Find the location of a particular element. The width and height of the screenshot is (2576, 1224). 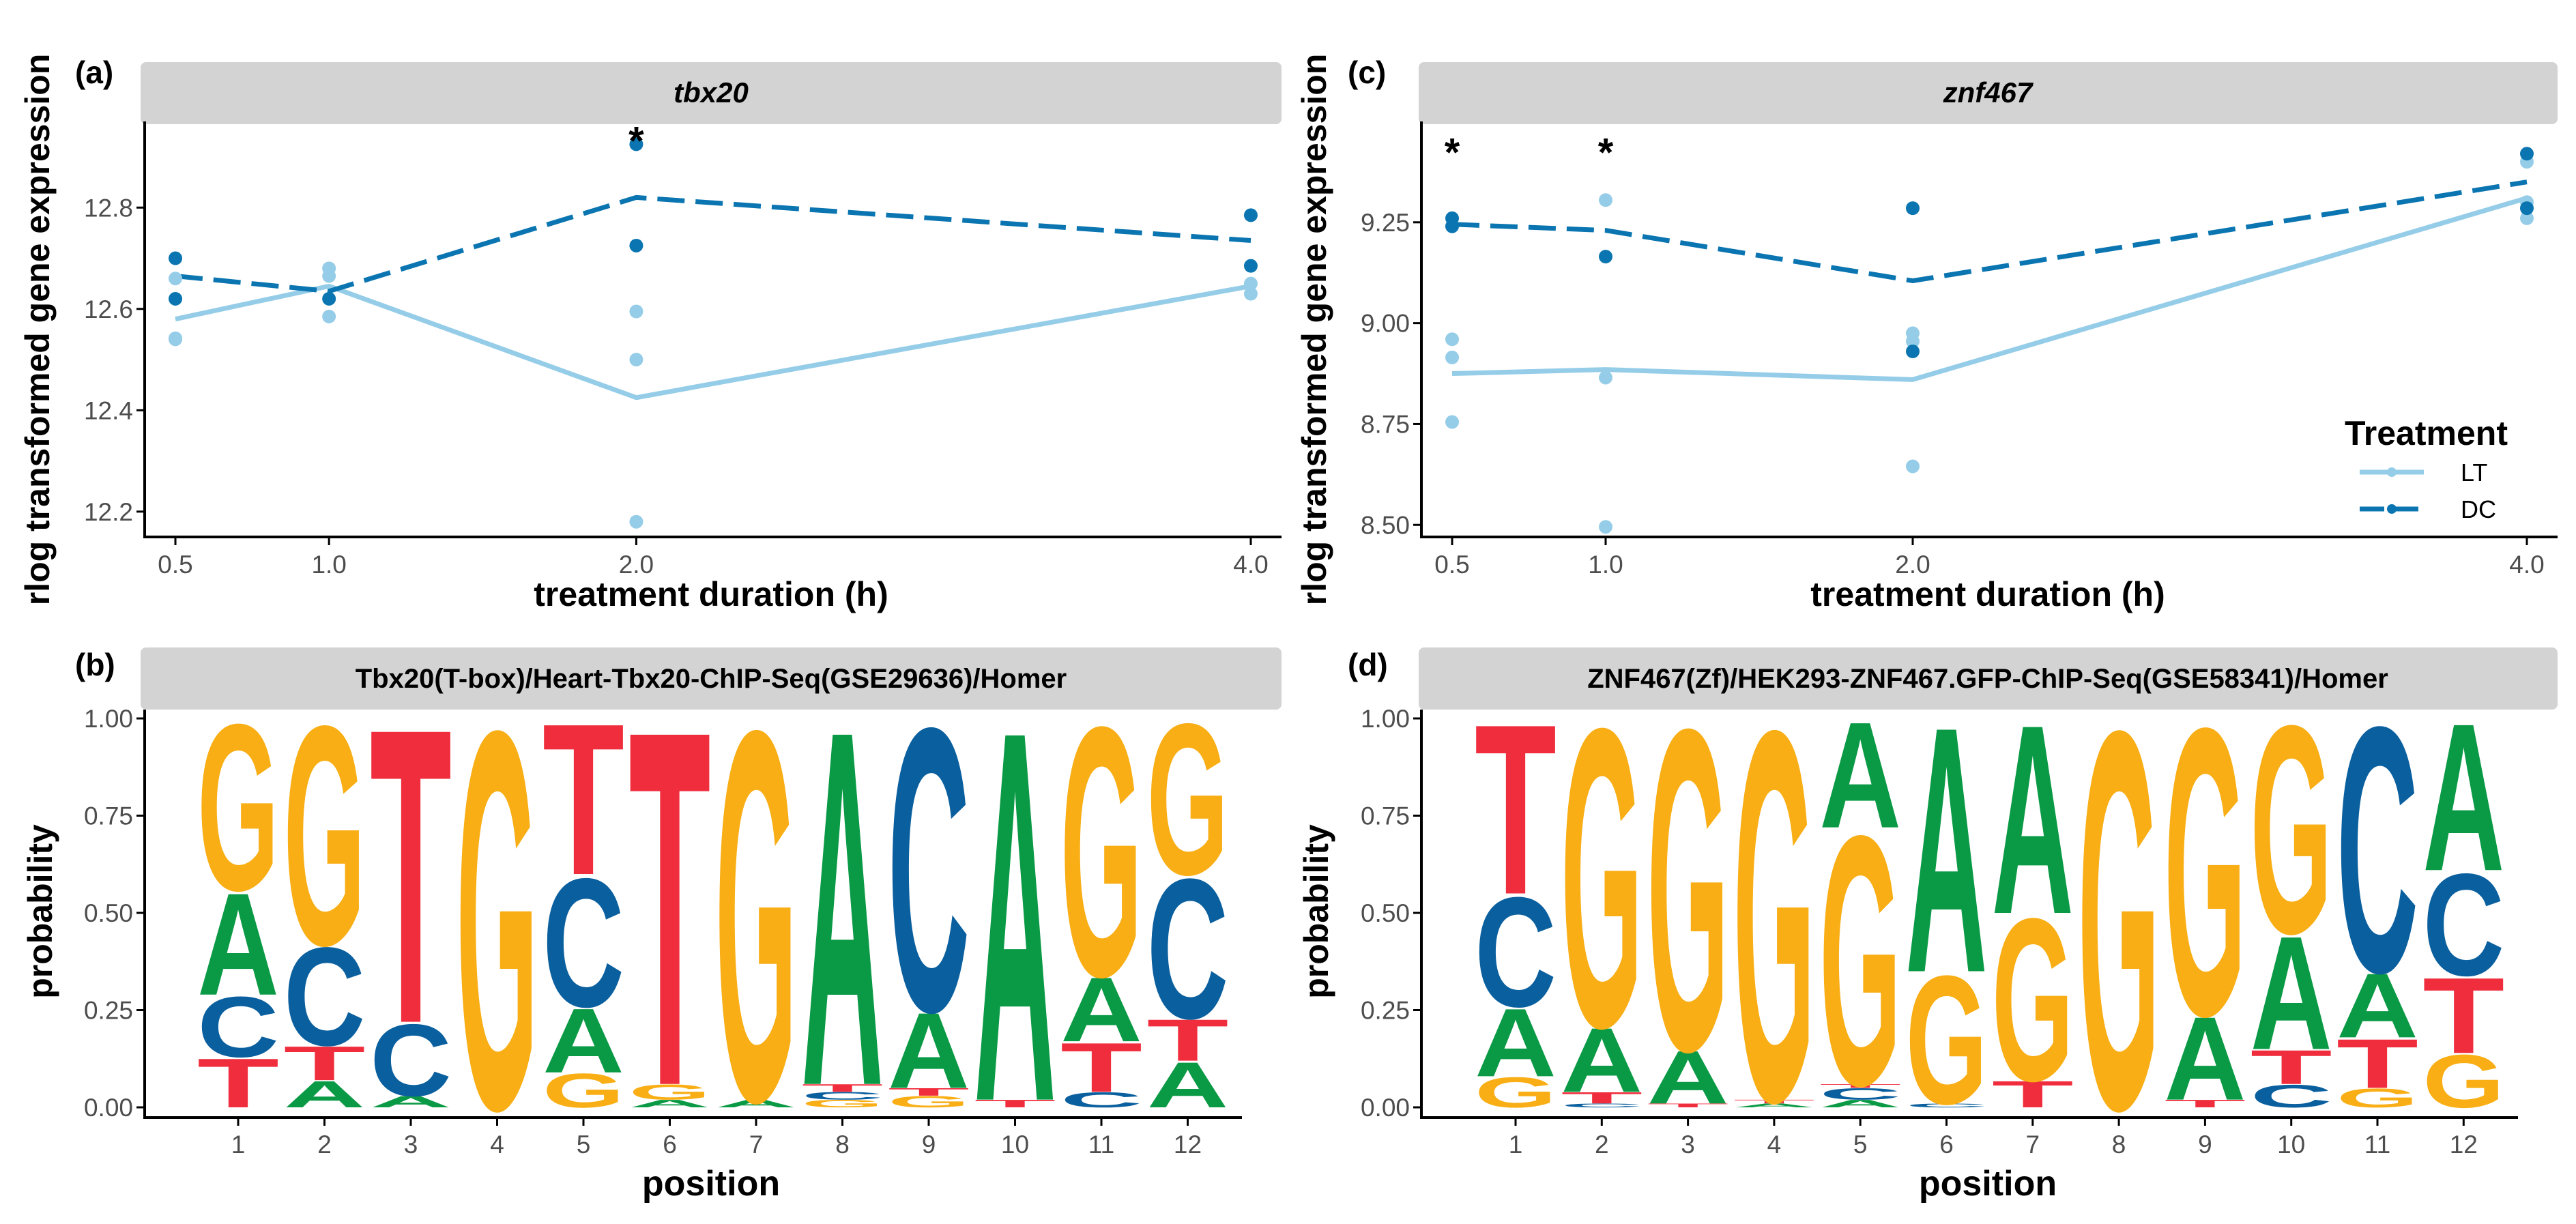

y-tick-label: 8.50 is located at coordinates (1385, 525).